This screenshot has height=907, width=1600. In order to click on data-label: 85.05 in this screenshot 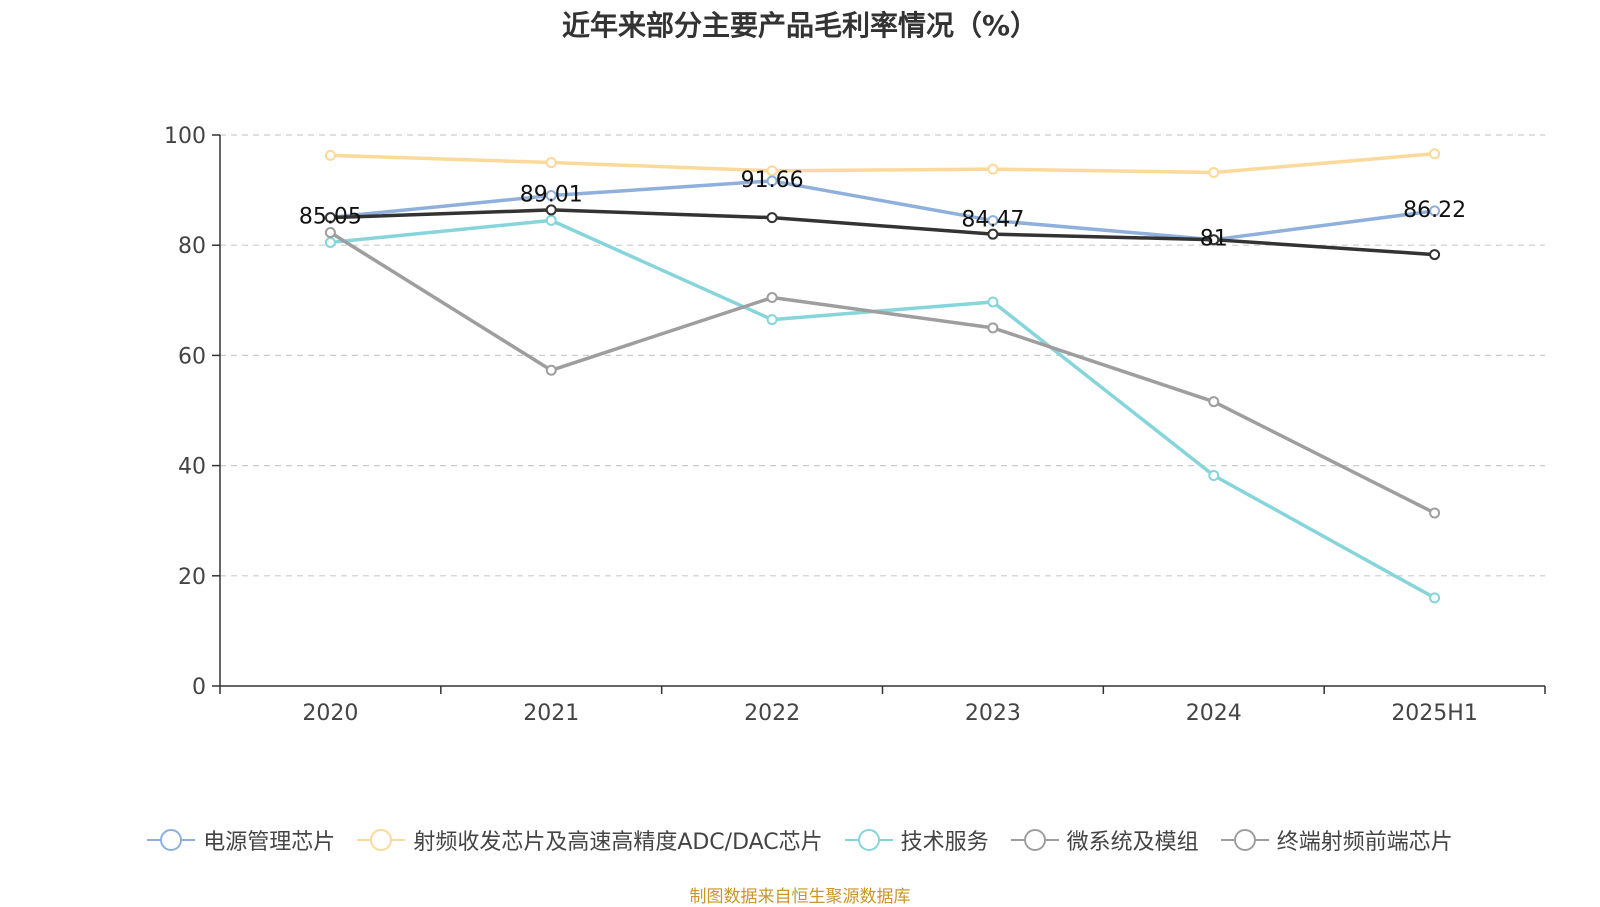, I will do `click(330, 216)`.